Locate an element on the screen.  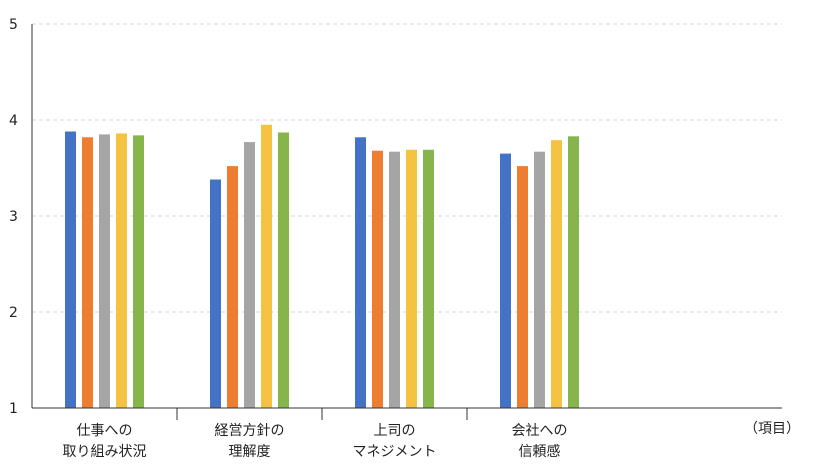
category-label: 理解度 is located at coordinates (250, 452).